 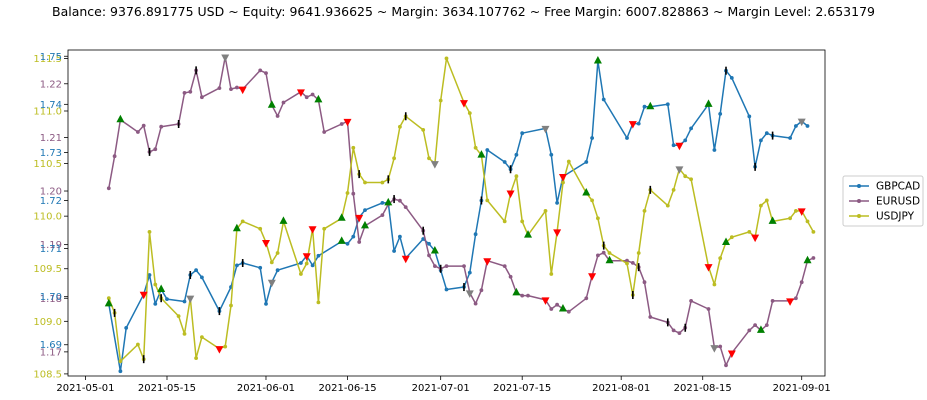 I want to click on chart-legend: GBPCAD EURUSD USDJPY, so click(x=883, y=201).